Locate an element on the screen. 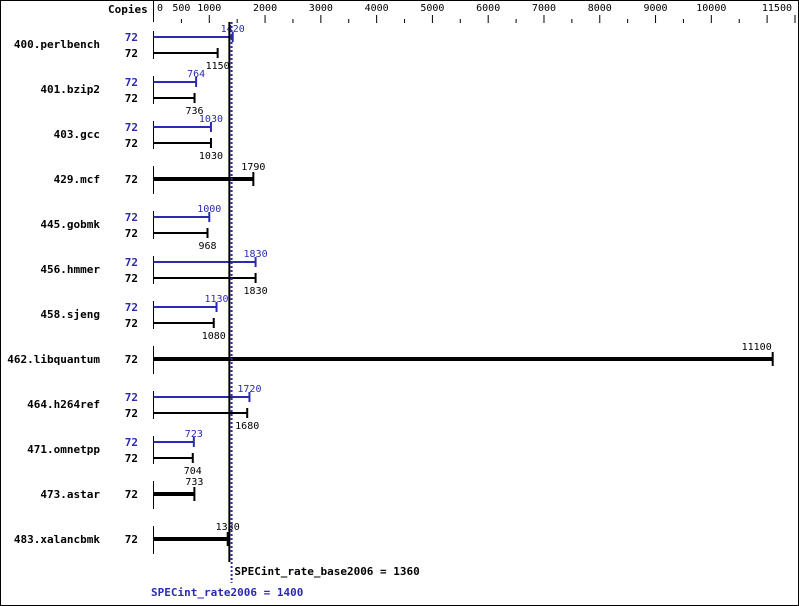  tick-label: 4000 is located at coordinates (377, 8).